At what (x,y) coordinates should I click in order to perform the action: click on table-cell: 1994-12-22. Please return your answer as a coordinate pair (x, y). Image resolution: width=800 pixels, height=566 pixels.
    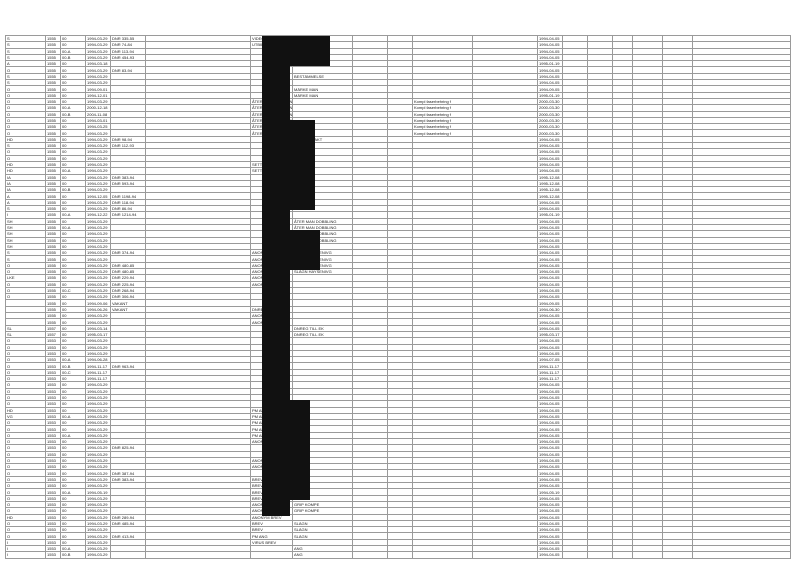
    Looking at the image, I should click on (98, 215).